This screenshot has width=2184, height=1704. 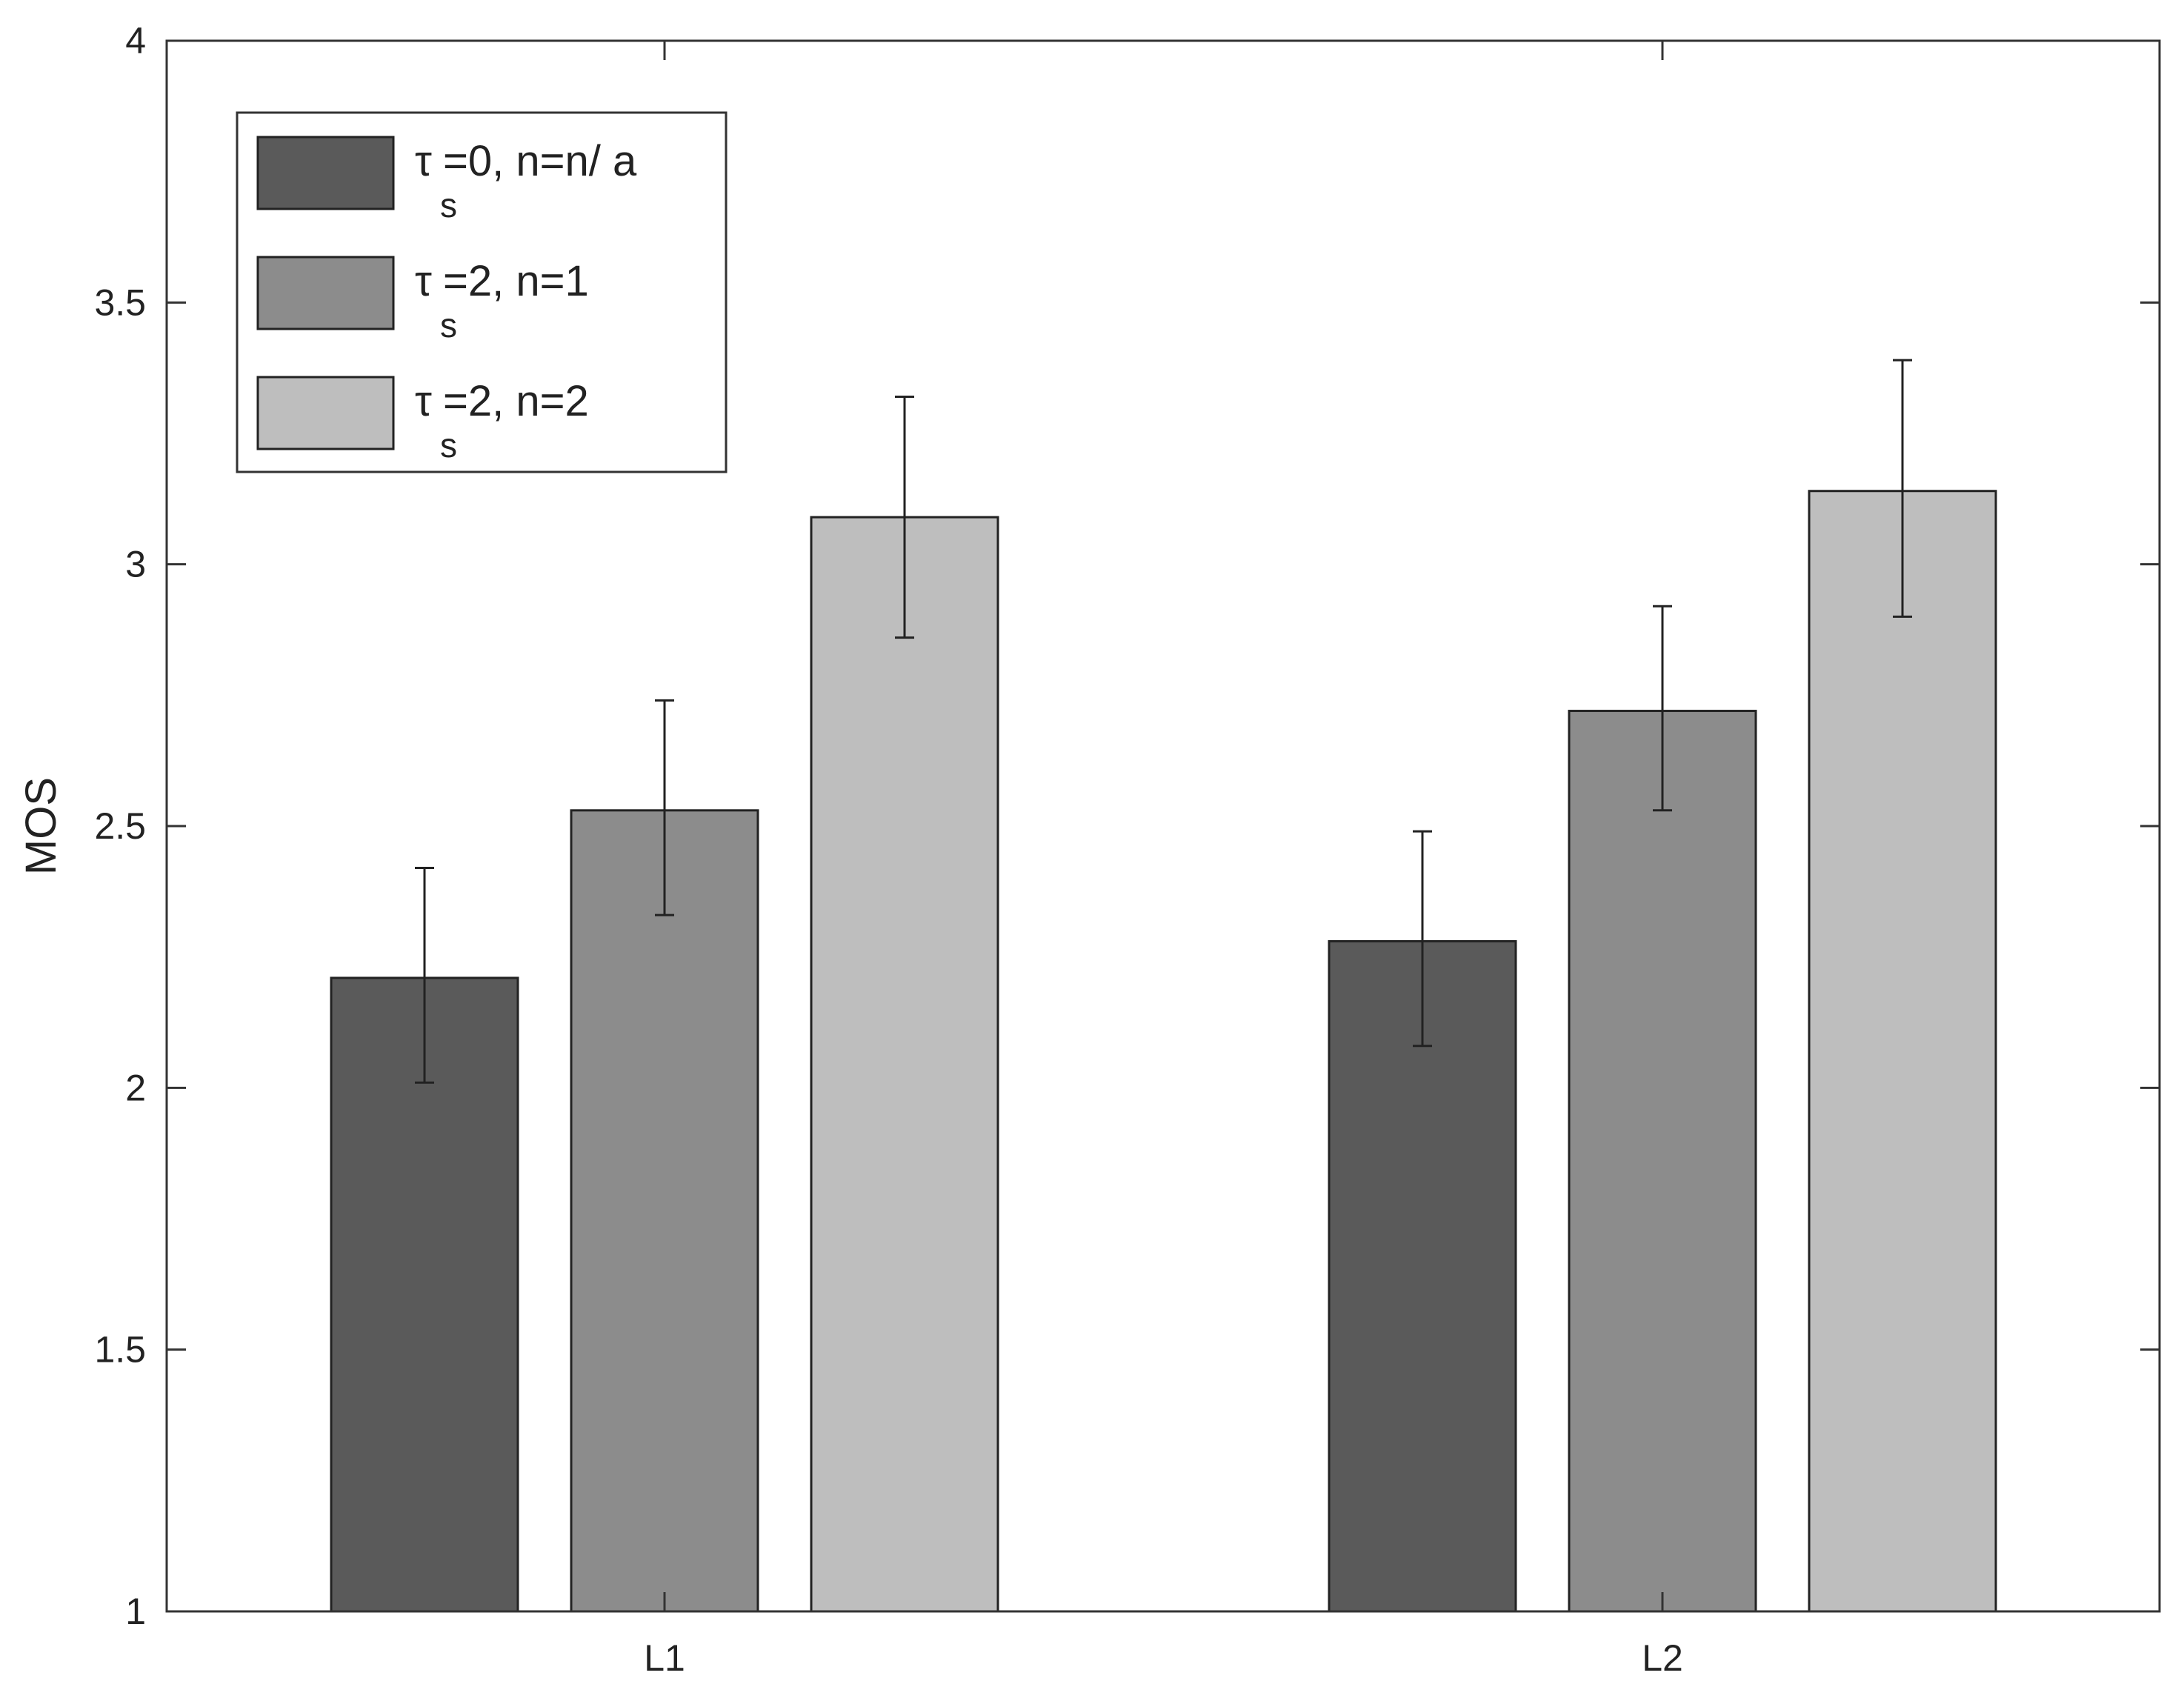 I want to click on legend-label: =0, n=n/ a, so click(x=540, y=161).